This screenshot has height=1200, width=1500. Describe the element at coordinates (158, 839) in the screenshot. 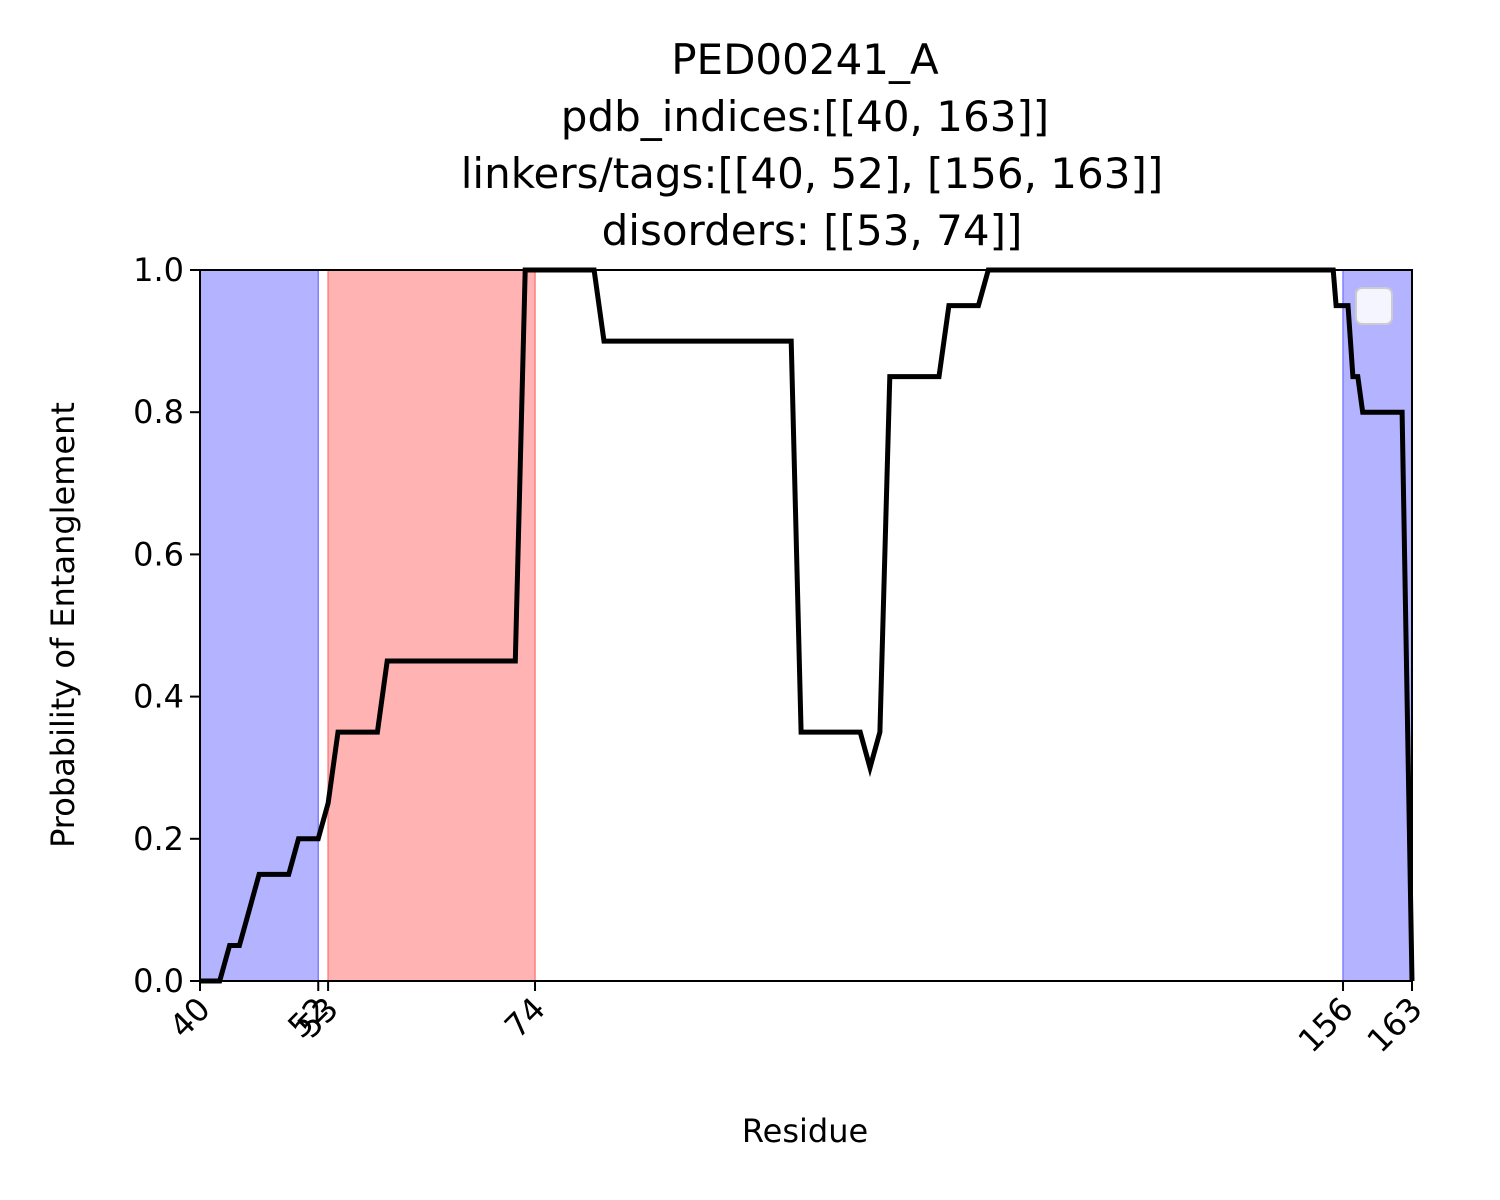

I see `y-tick-label: 0.2` at that location.